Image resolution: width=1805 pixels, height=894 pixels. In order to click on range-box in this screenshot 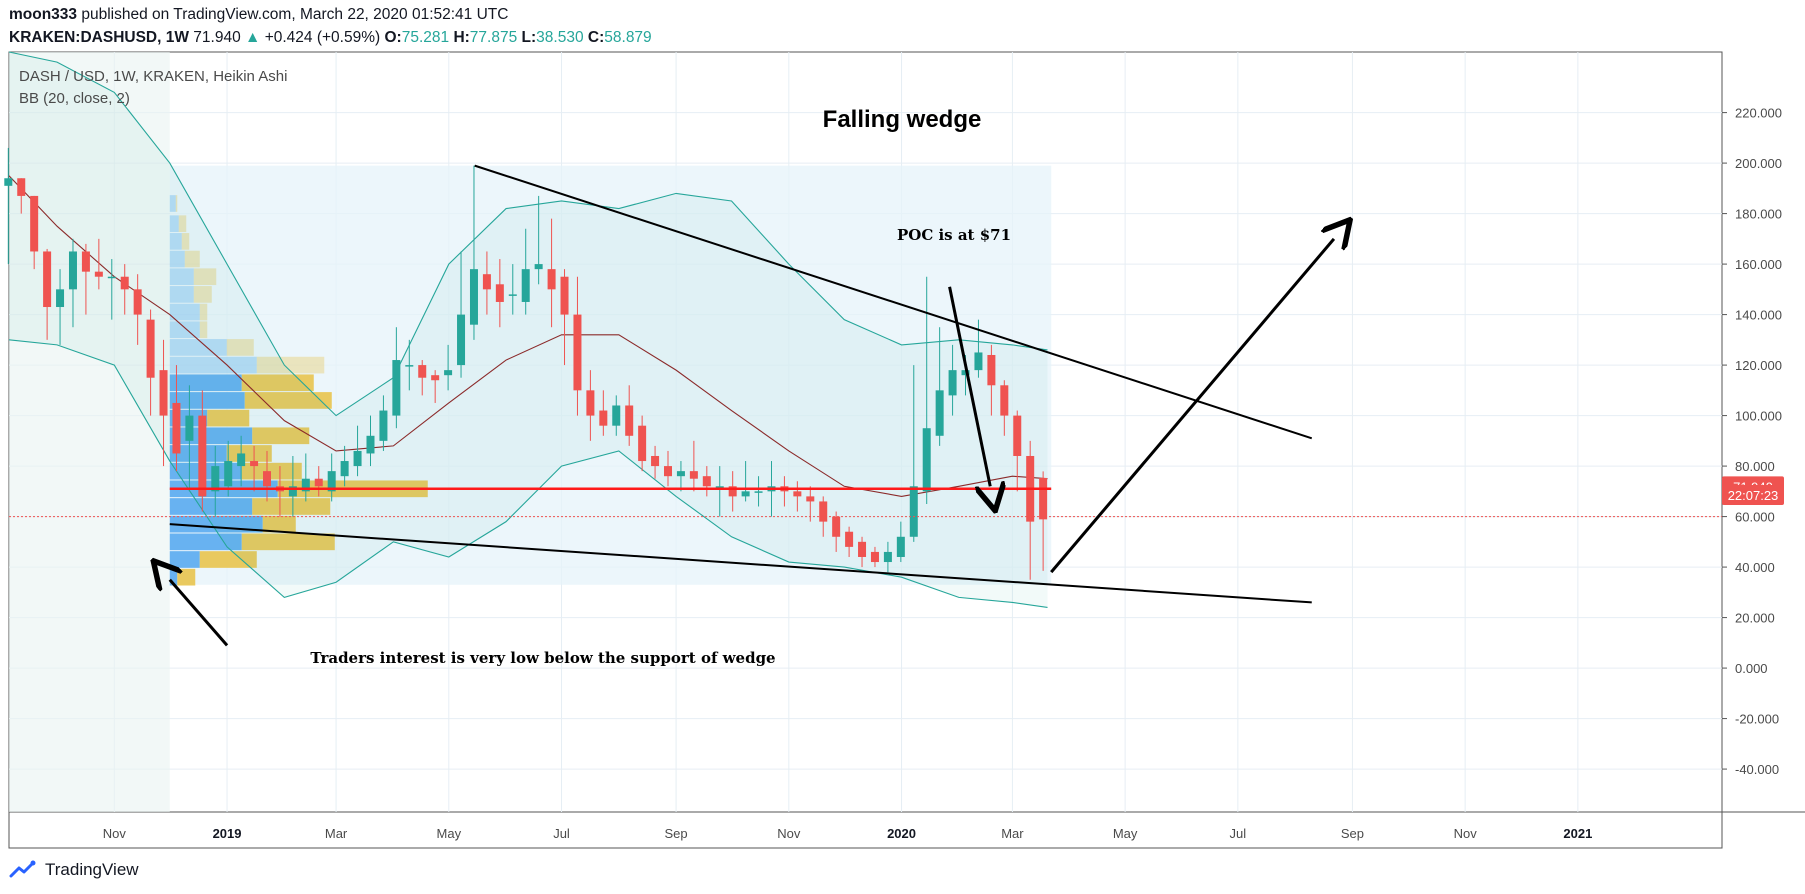, I will do `click(89, 432)`.